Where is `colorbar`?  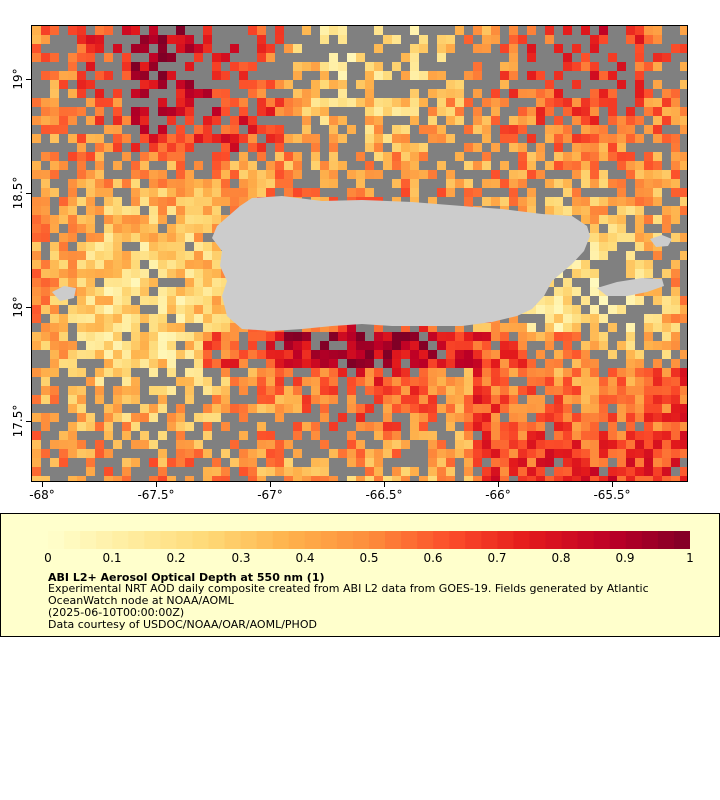
colorbar is located at coordinates (369, 540).